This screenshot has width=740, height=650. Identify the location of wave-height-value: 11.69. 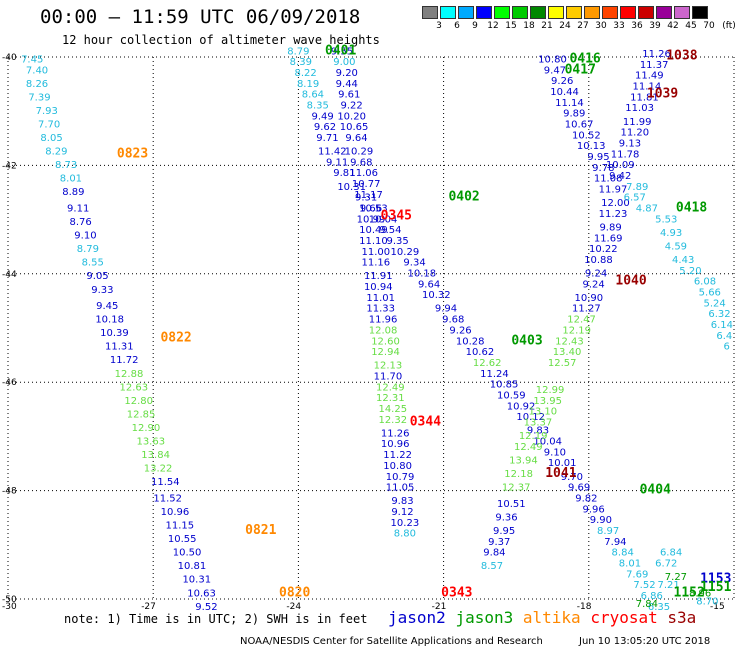
(608, 238).